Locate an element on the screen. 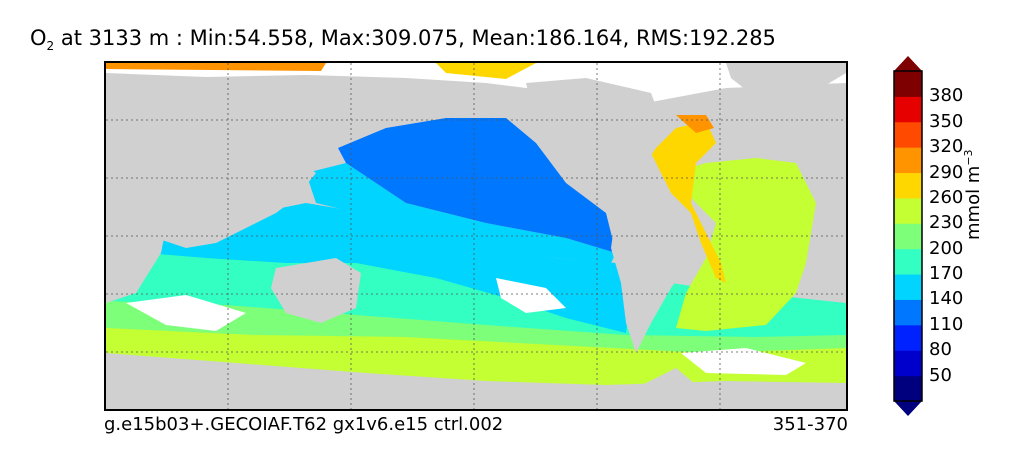 The height and width of the screenshot is (466, 1032). colorbar-tick-label: 200 is located at coordinates (946, 248).